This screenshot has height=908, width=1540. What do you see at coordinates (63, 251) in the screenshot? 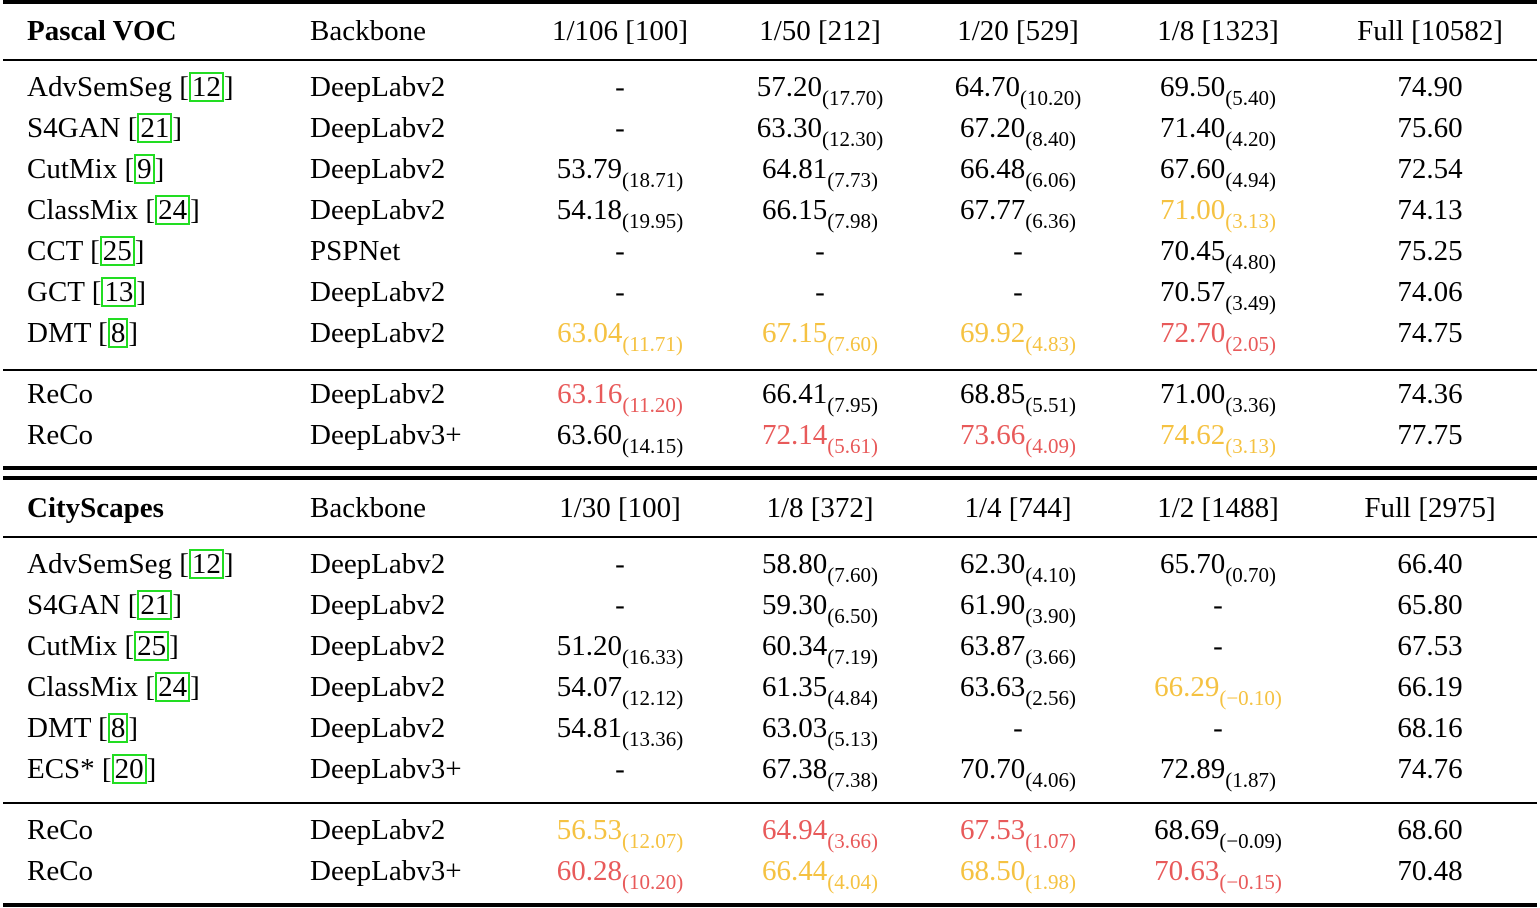
I see `method-label: CCT [` at bounding box center [63, 251].